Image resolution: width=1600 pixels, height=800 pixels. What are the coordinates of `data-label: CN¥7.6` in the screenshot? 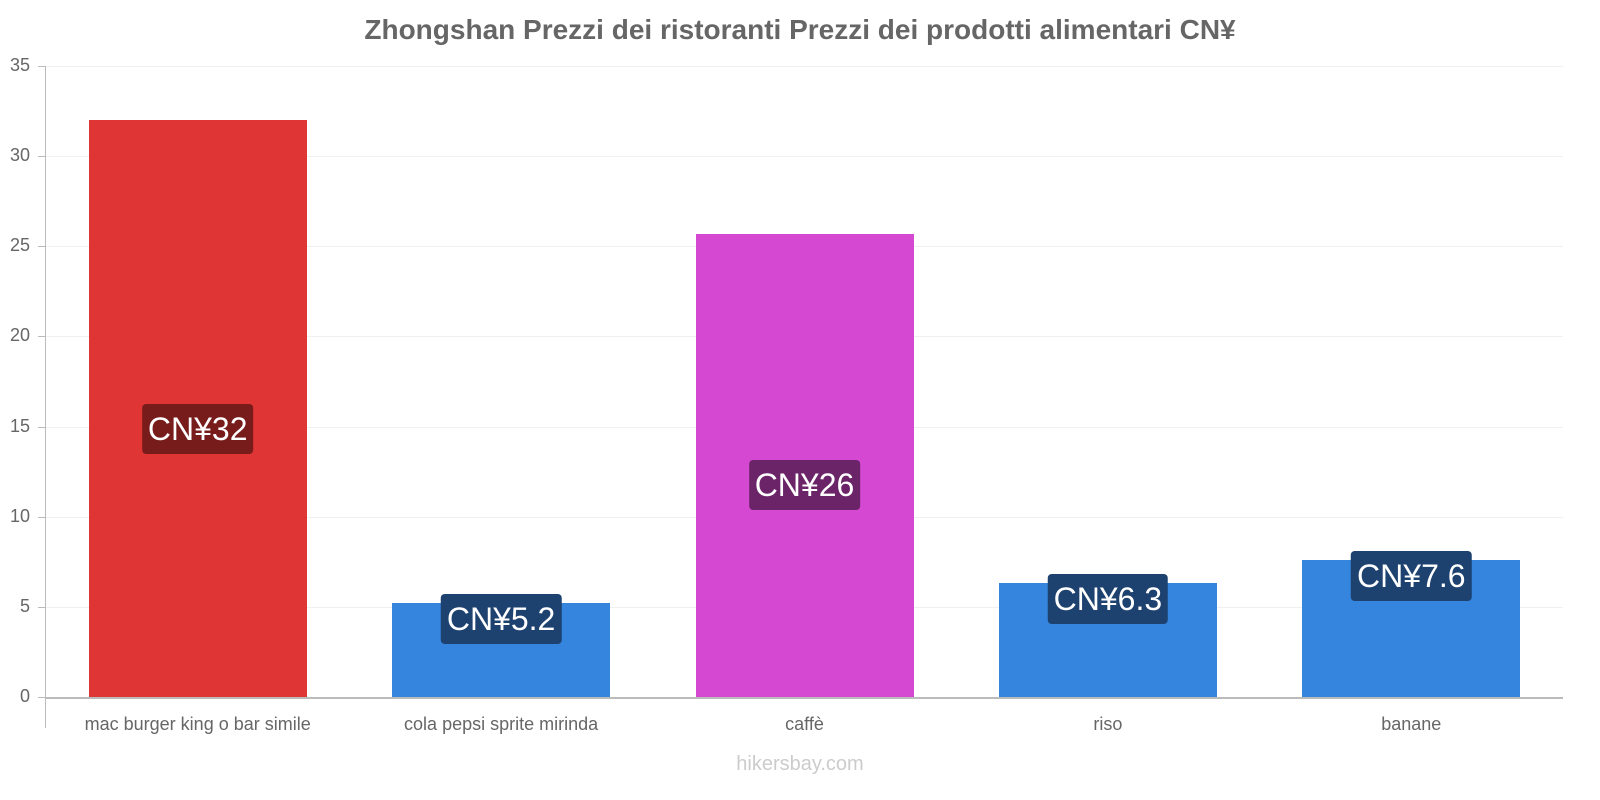 It's located at (1411, 575).